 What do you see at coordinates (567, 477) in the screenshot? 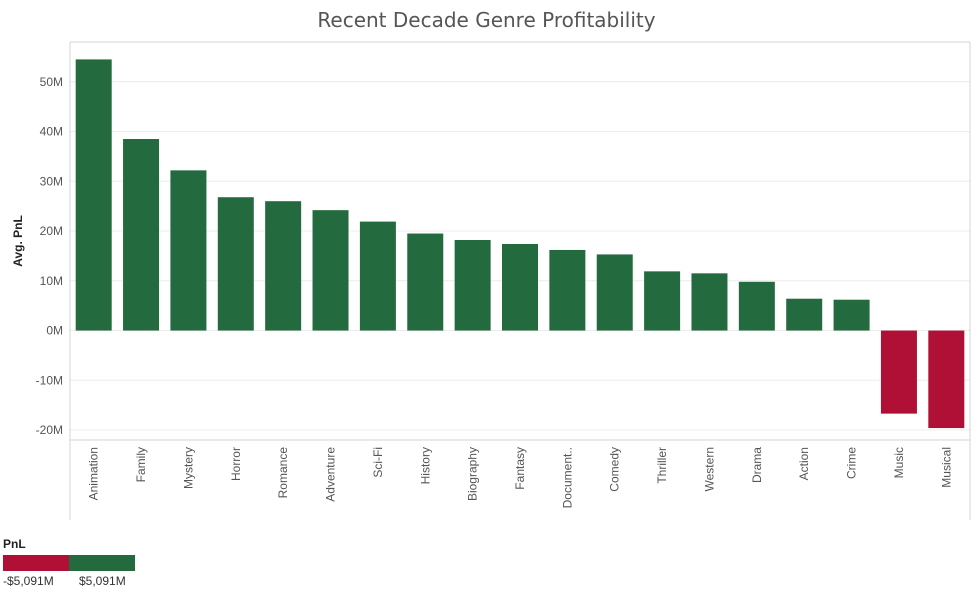
I see `x-tick-label: Document..` at bounding box center [567, 477].